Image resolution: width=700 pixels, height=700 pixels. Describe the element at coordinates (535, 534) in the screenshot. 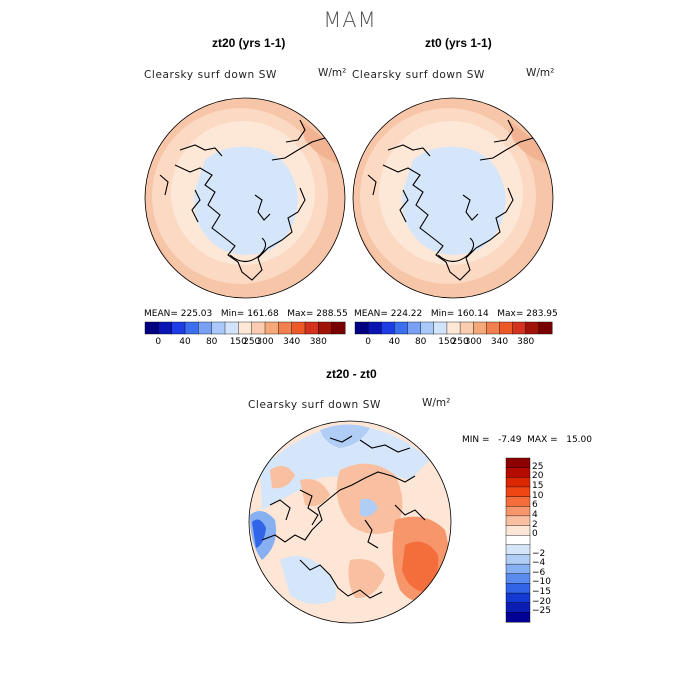

I see `diff-colorbar-tick-label: 0` at that location.